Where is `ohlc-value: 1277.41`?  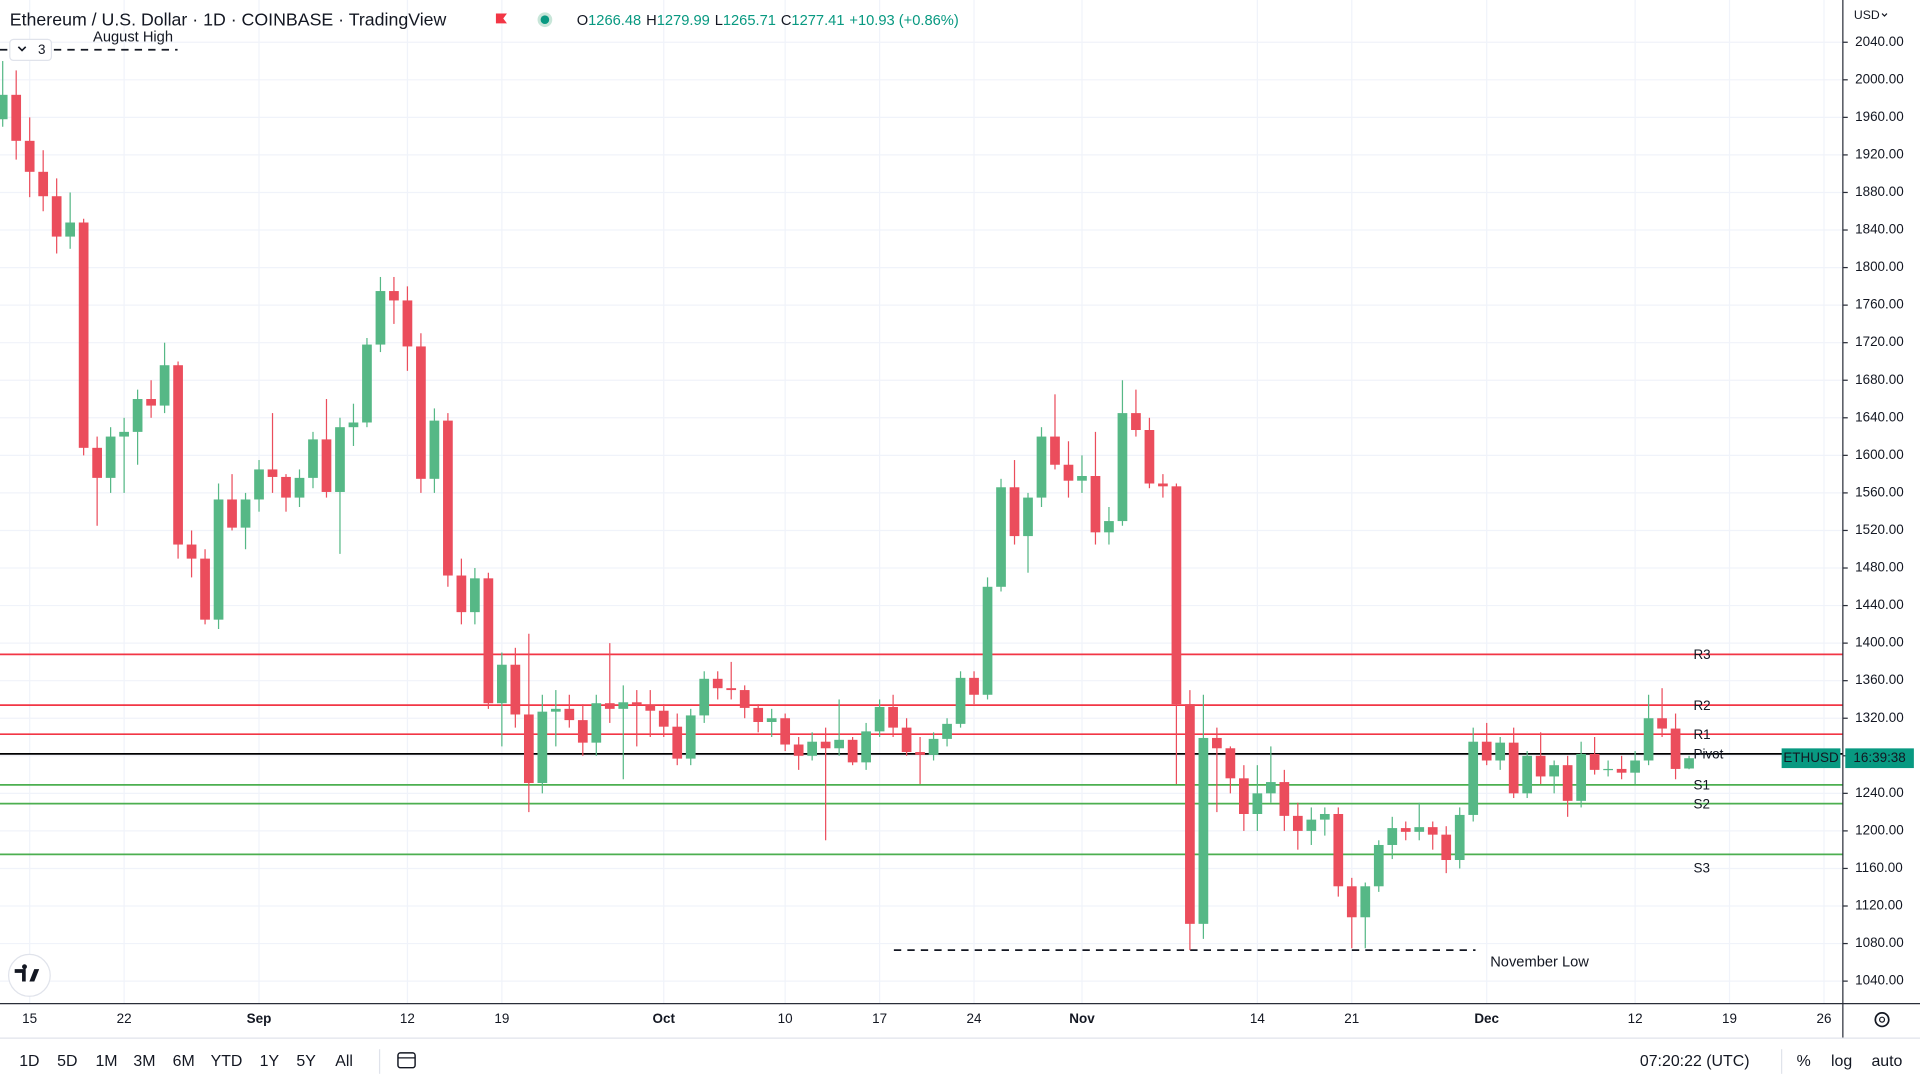 ohlc-value: 1277.41 is located at coordinates (817, 21).